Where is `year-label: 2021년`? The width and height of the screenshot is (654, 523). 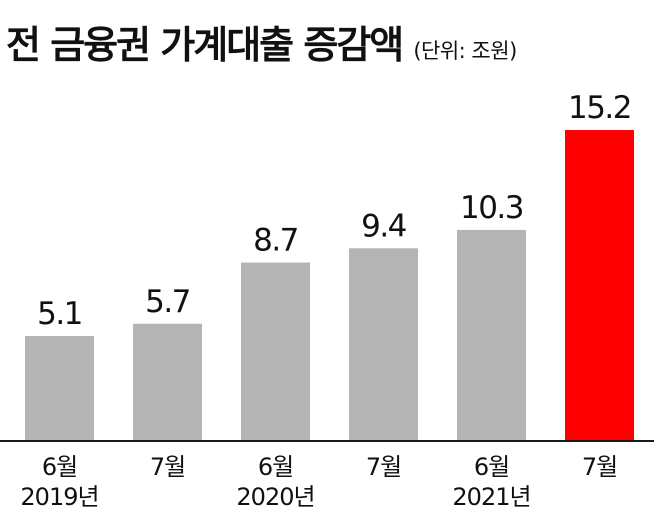 year-label: 2021년 is located at coordinates (491, 497).